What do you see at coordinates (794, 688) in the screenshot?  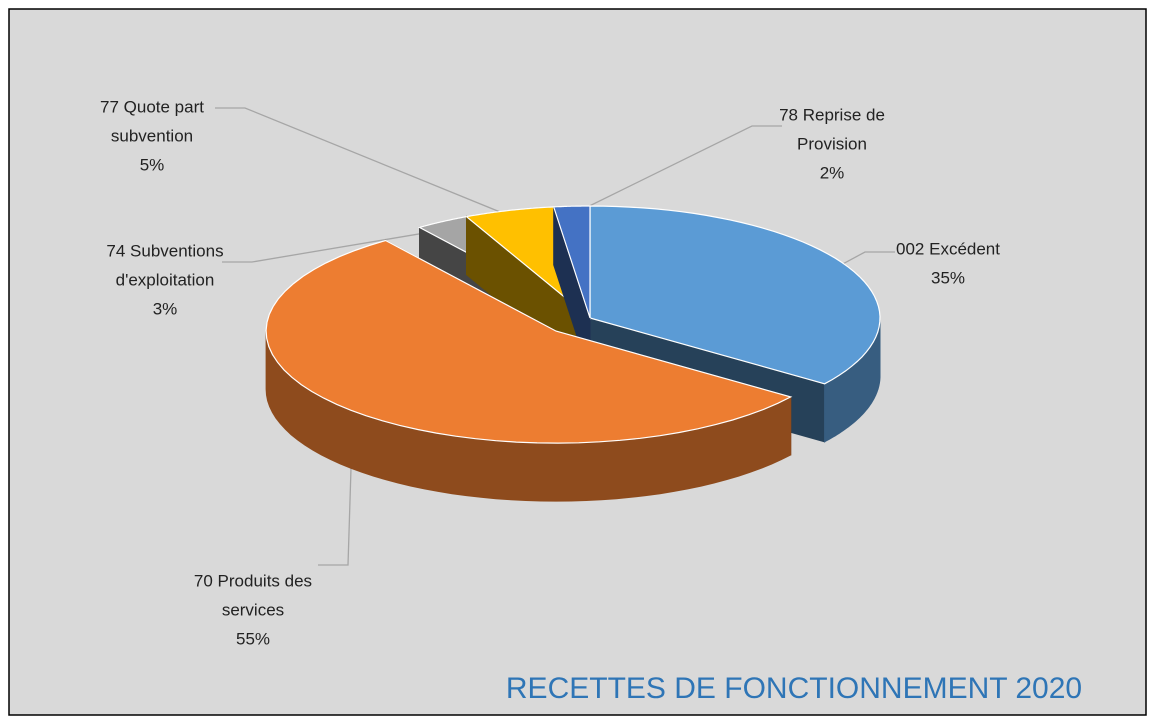 I see `chart-title: RECETTES DE FONCTIONNEMENT 2020` at bounding box center [794, 688].